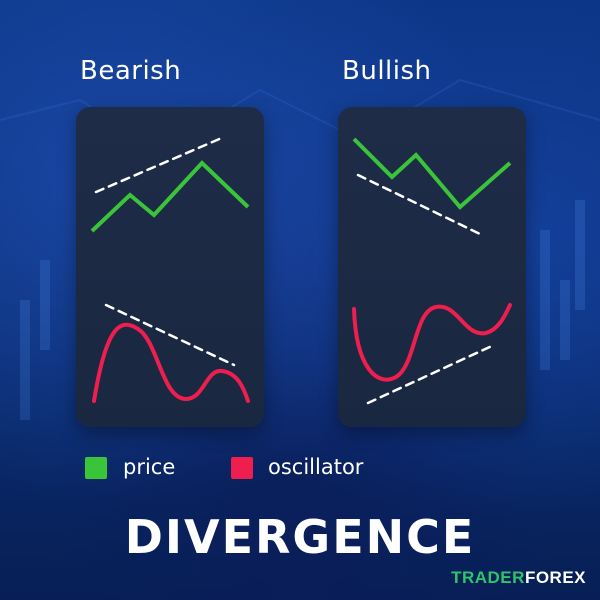 This screenshot has height=600, width=600. Describe the element at coordinates (242, 468) in the screenshot. I see `oscillator-legend-swatch` at that location.